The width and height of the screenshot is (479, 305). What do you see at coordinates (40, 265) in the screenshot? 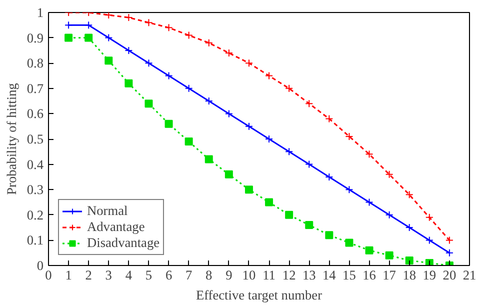
I see `y-tick-label: 0` at bounding box center [40, 265].